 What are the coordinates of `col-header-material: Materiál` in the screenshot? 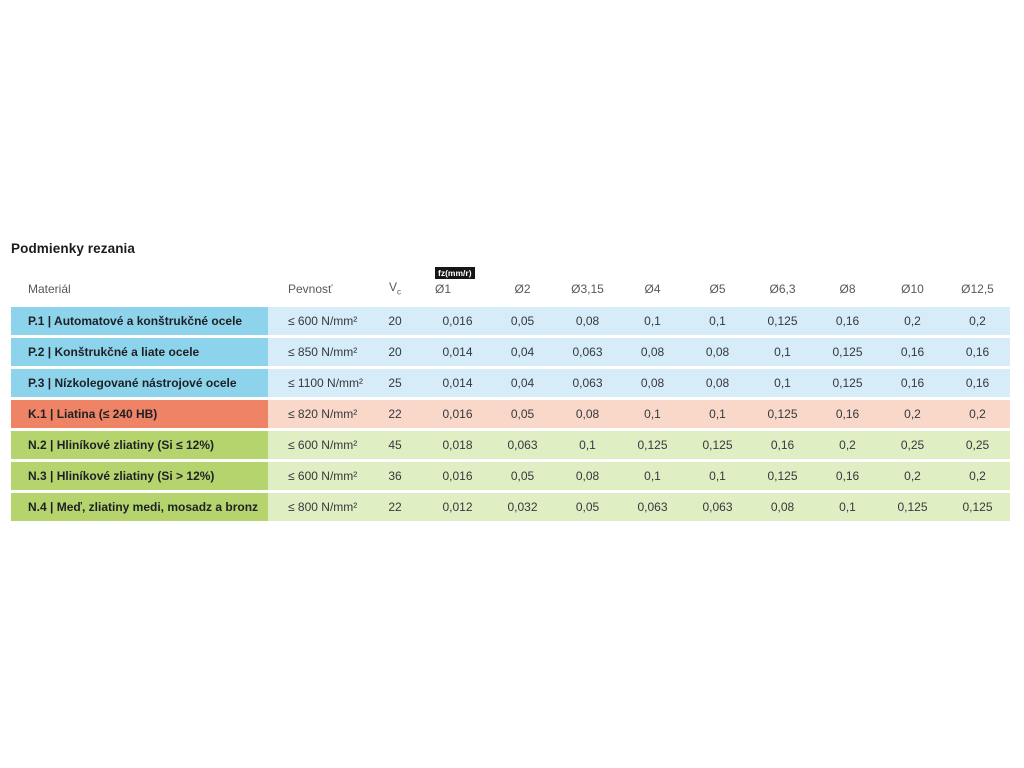 It's located at (49, 289).